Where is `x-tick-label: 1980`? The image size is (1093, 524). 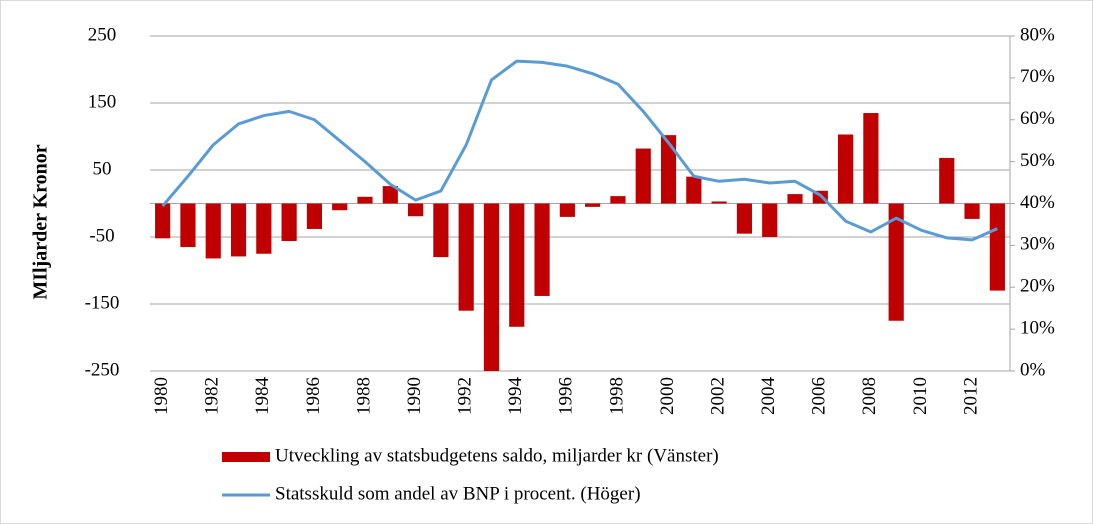
x-tick-label: 1980 is located at coordinates (161, 396).